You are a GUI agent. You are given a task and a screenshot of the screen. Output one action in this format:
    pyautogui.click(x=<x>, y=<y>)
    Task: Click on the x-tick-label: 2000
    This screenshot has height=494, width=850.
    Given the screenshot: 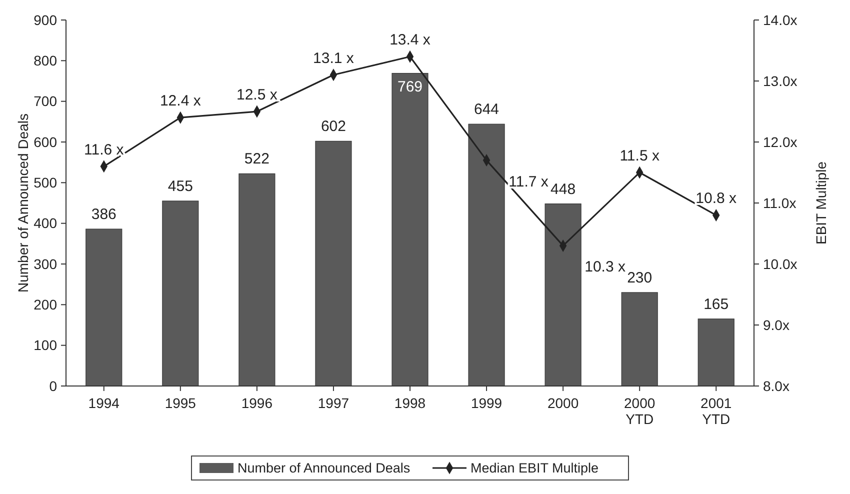 What is the action you would take?
    pyautogui.click(x=563, y=403)
    